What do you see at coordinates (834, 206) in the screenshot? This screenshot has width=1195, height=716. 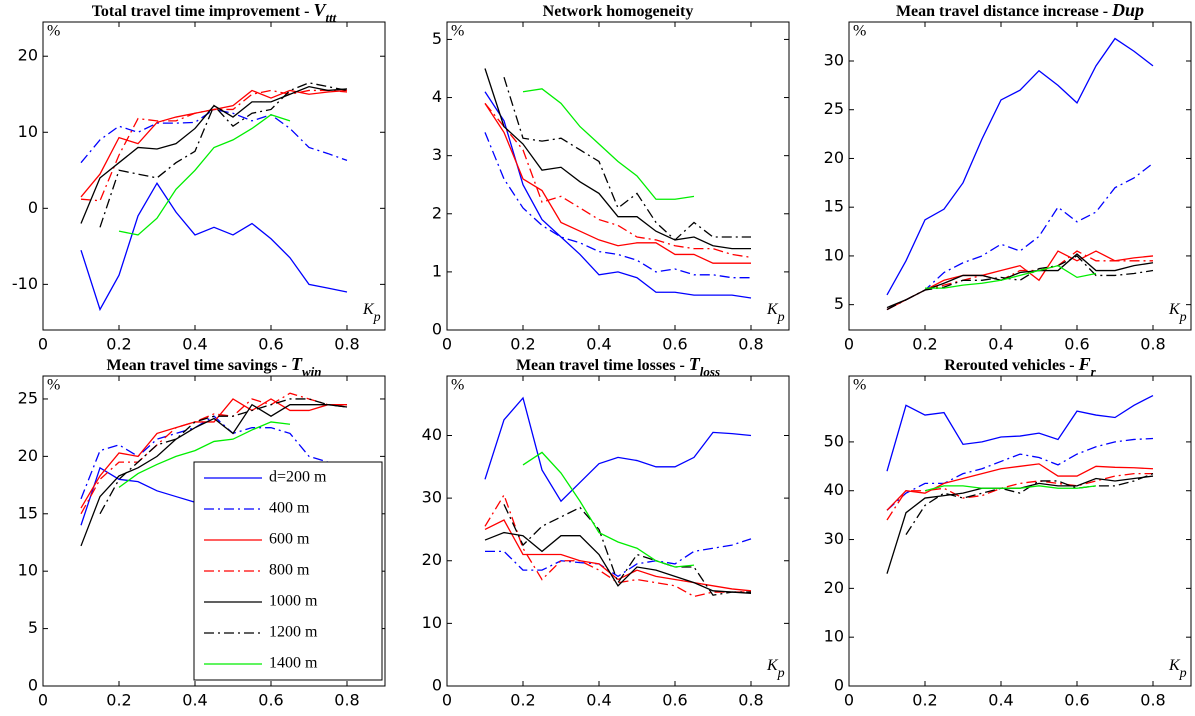 I see `y-tick-label: 15` at bounding box center [834, 206].